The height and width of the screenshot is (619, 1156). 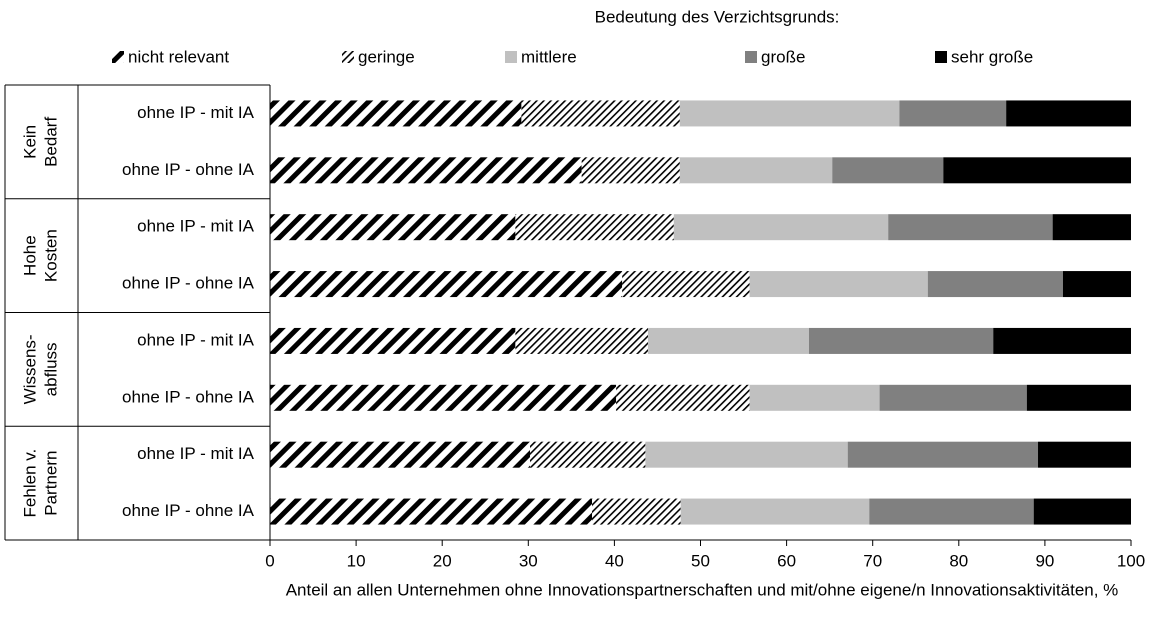 What do you see at coordinates (29, 255) in the screenshot?
I see `group-label: Hohe` at bounding box center [29, 255].